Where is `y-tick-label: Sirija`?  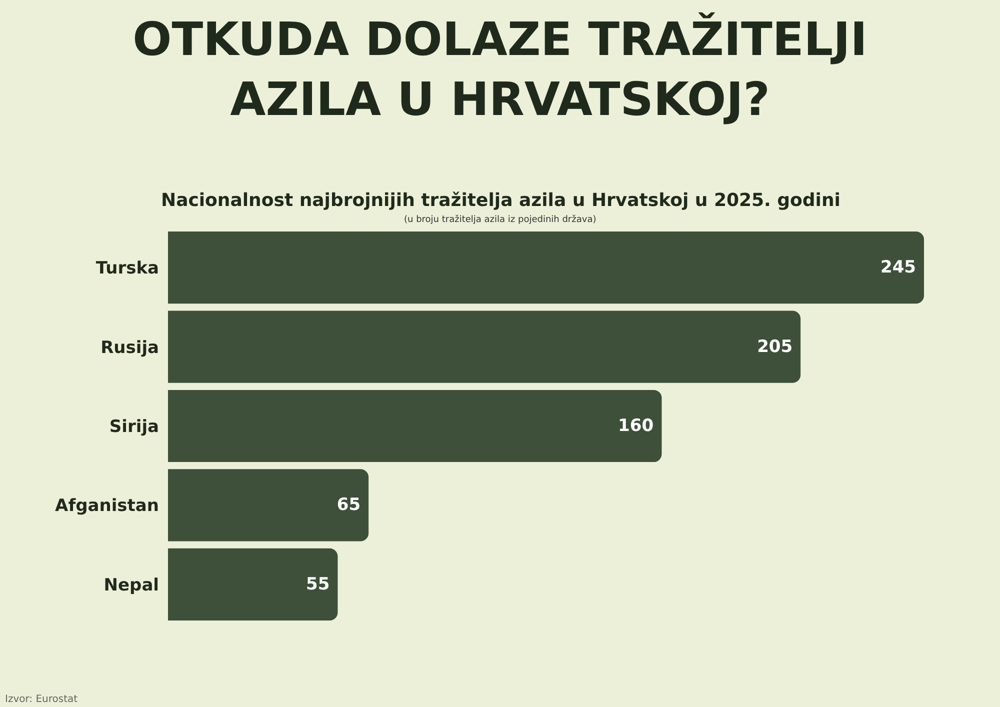
y-tick-label: Sirija is located at coordinates (134, 426).